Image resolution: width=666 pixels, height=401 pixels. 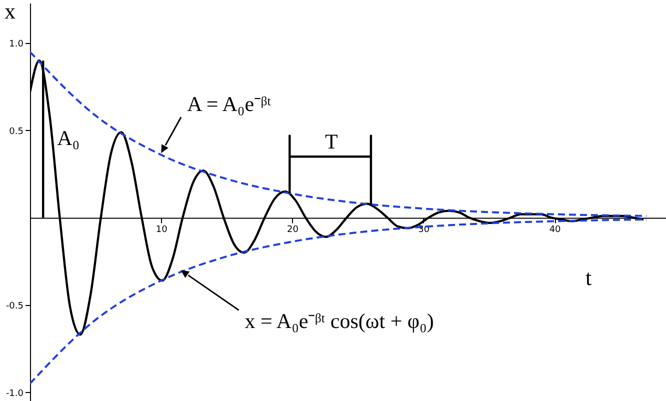 I want to click on y-tick-label: -1.0, so click(x=15, y=393).